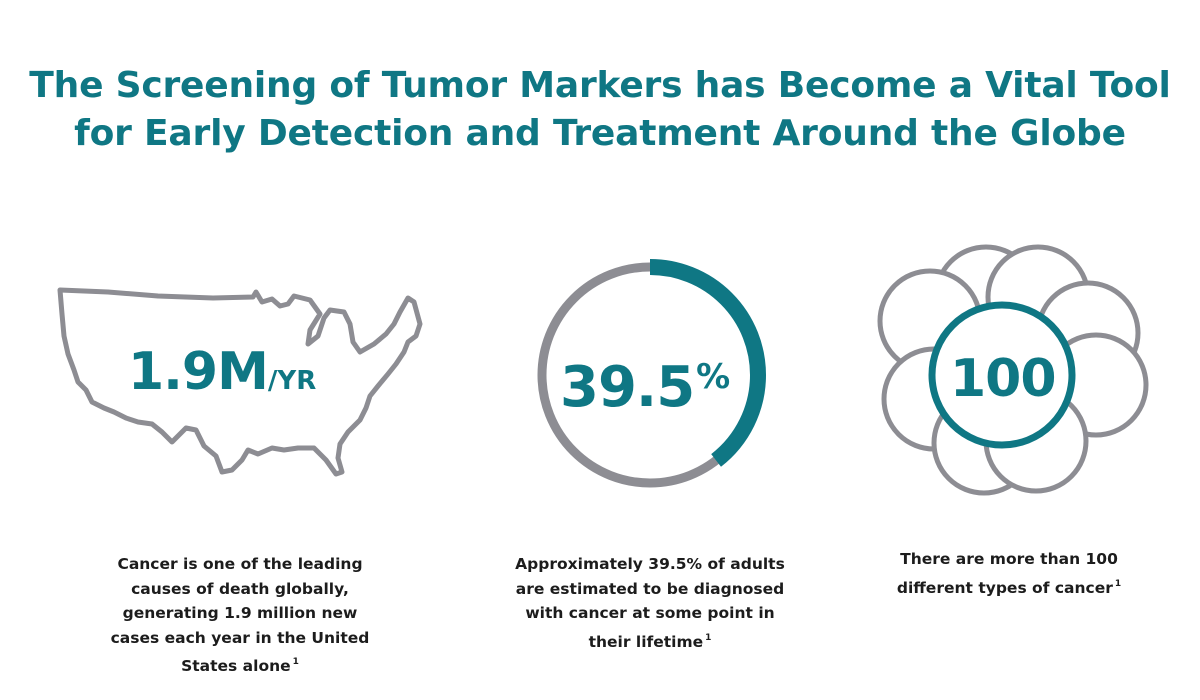 This screenshot has height=700, width=1200. I want to click on stat-lifetime-risk: 39.5%, so click(645, 382).